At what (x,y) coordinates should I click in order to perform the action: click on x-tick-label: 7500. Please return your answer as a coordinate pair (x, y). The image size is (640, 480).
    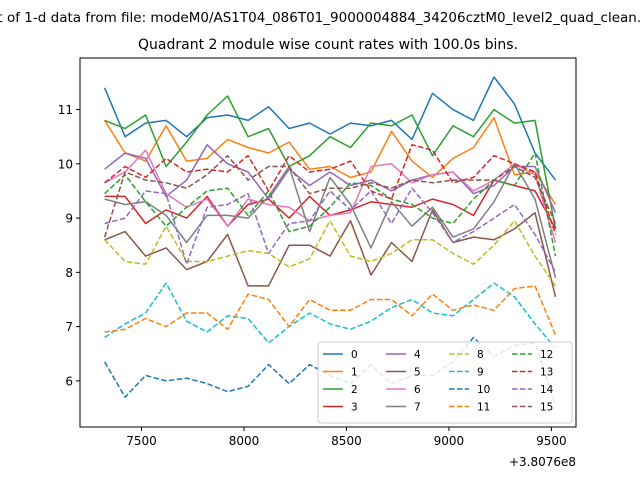
    Looking at the image, I should click on (141, 441).